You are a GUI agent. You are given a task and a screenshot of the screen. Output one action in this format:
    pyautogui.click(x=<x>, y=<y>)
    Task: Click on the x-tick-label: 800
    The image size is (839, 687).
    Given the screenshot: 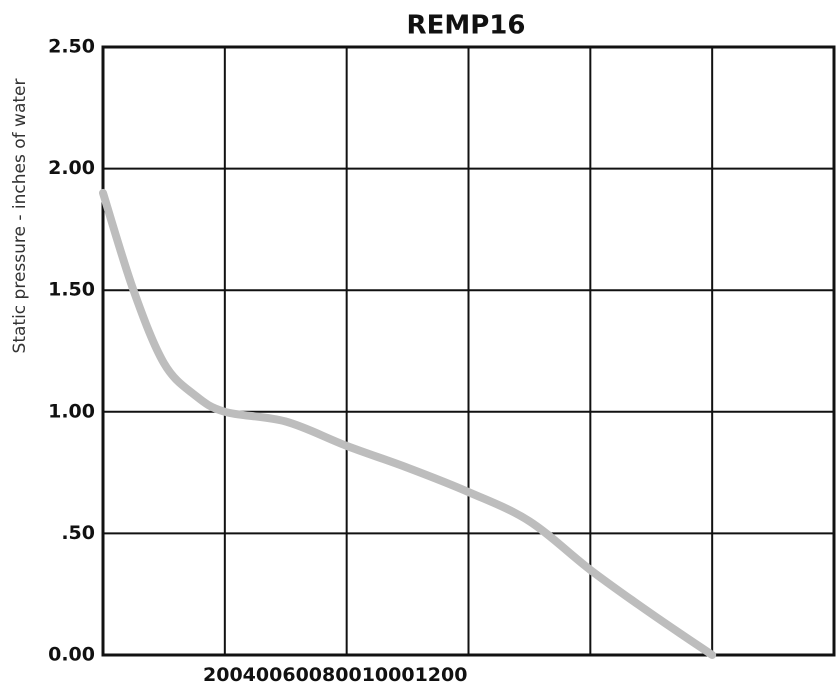 What is the action you would take?
    pyautogui.click(x=342, y=675)
    